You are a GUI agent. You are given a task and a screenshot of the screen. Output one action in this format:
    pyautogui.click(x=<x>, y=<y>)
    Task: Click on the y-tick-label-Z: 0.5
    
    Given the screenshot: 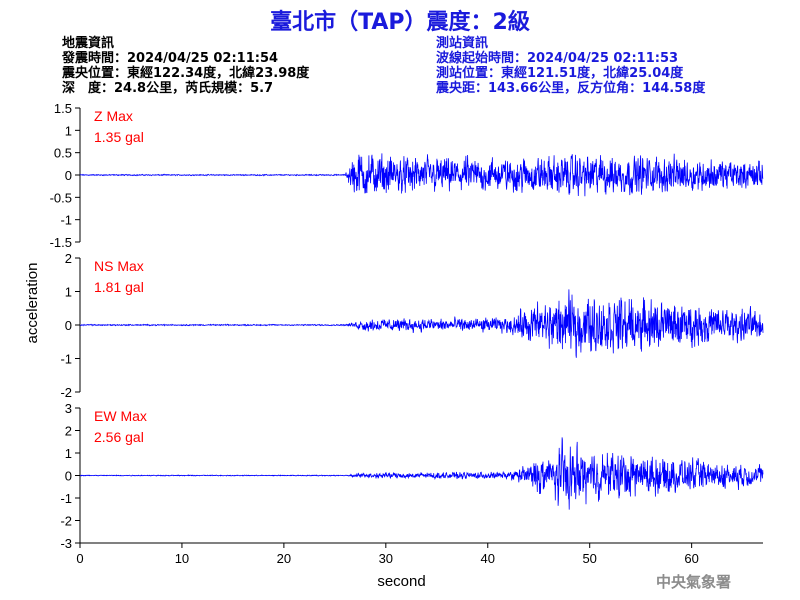 What is the action you would take?
    pyautogui.click(x=63, y=153)
    